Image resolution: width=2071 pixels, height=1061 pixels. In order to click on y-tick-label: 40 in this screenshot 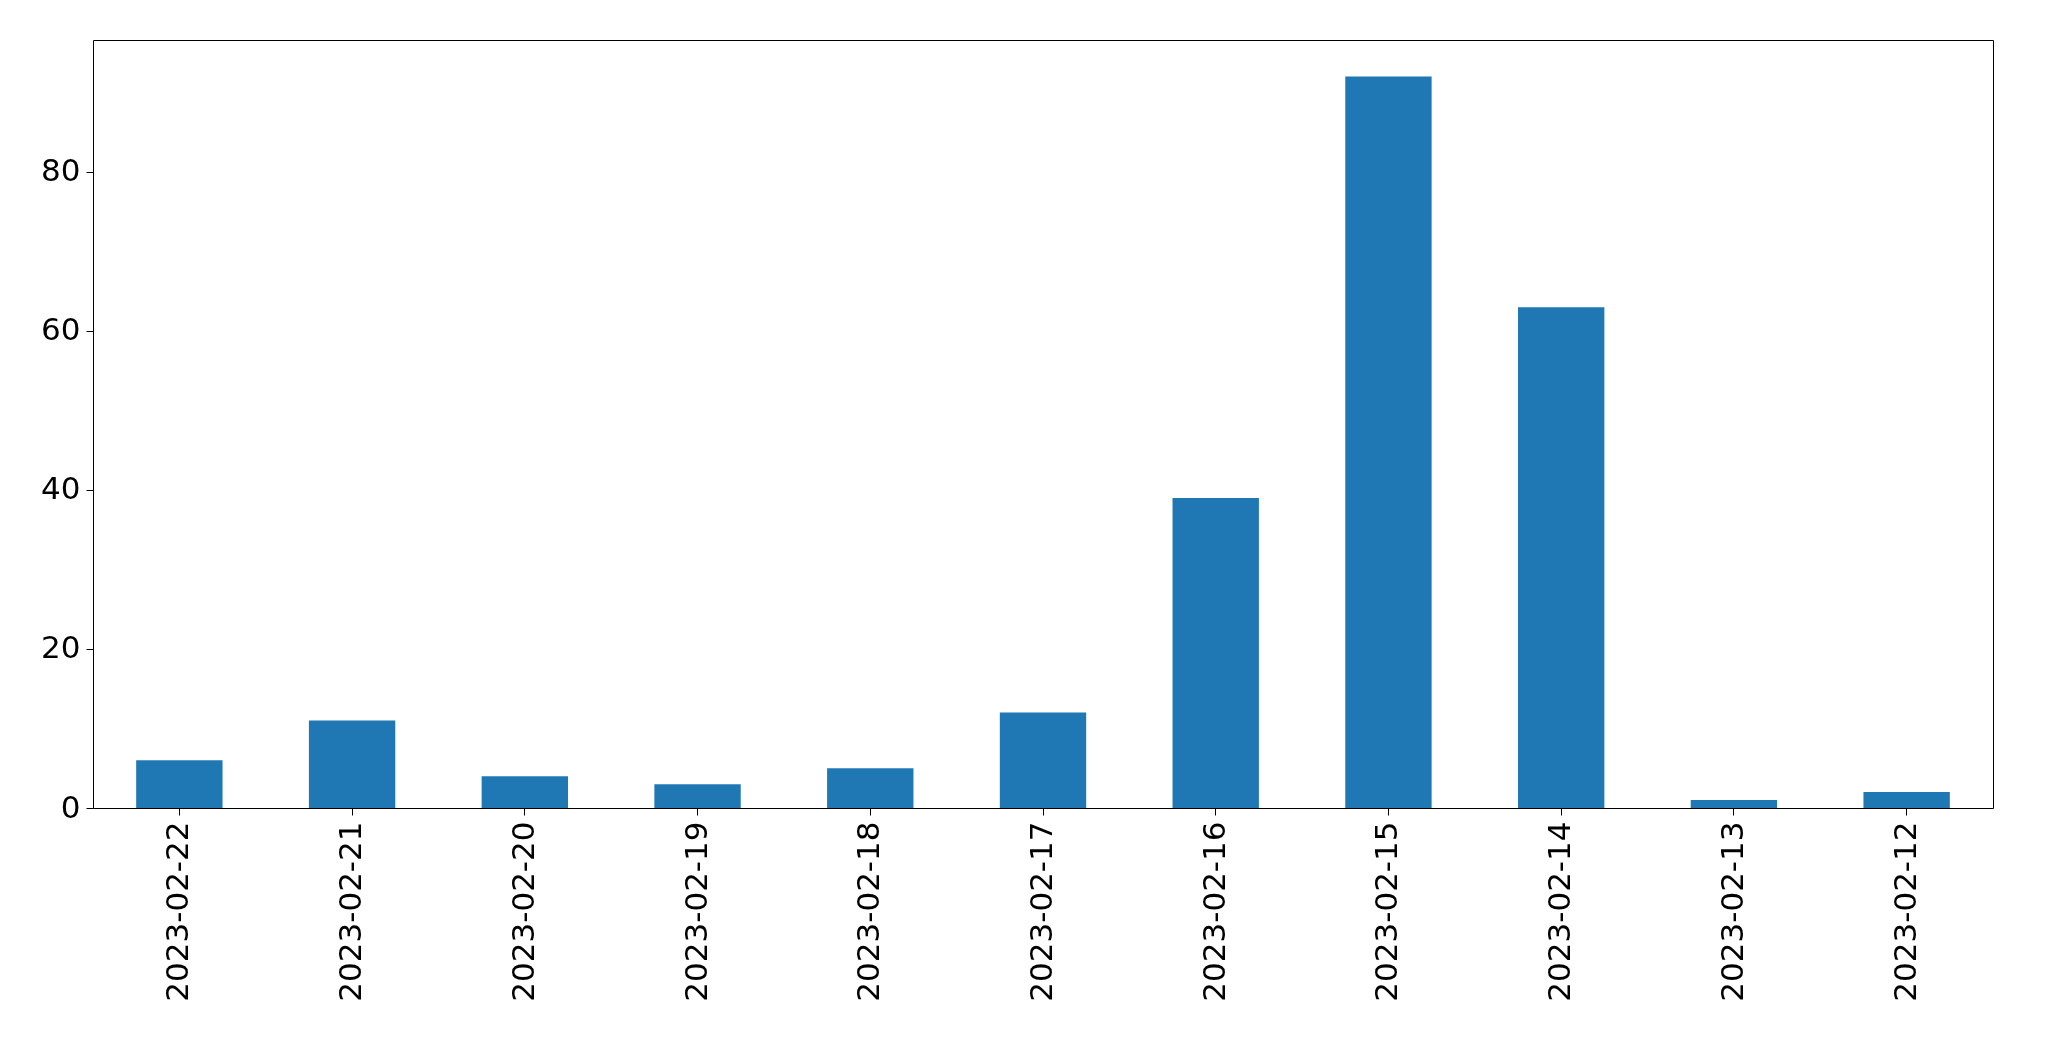, I will do `click(61, 488)`.